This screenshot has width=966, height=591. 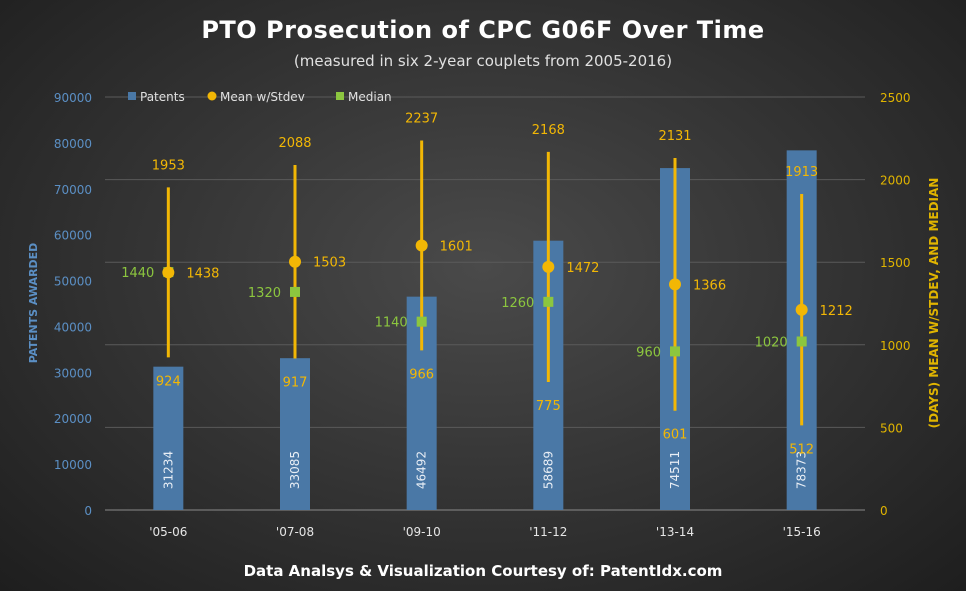 What do you see at coordinates (802, 470) in the screenshot?
I see `bar-value-label: 78373` at bounding box center [802, 470].